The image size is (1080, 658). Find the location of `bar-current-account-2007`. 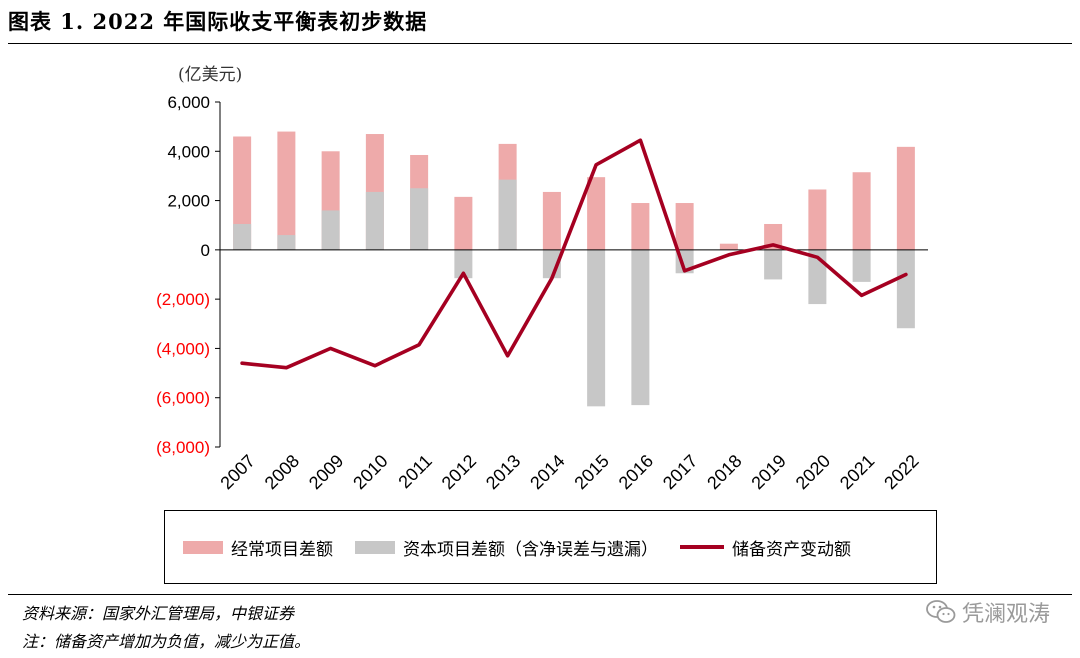

bar-current-account-2007 is located at coordinates (242, 193).